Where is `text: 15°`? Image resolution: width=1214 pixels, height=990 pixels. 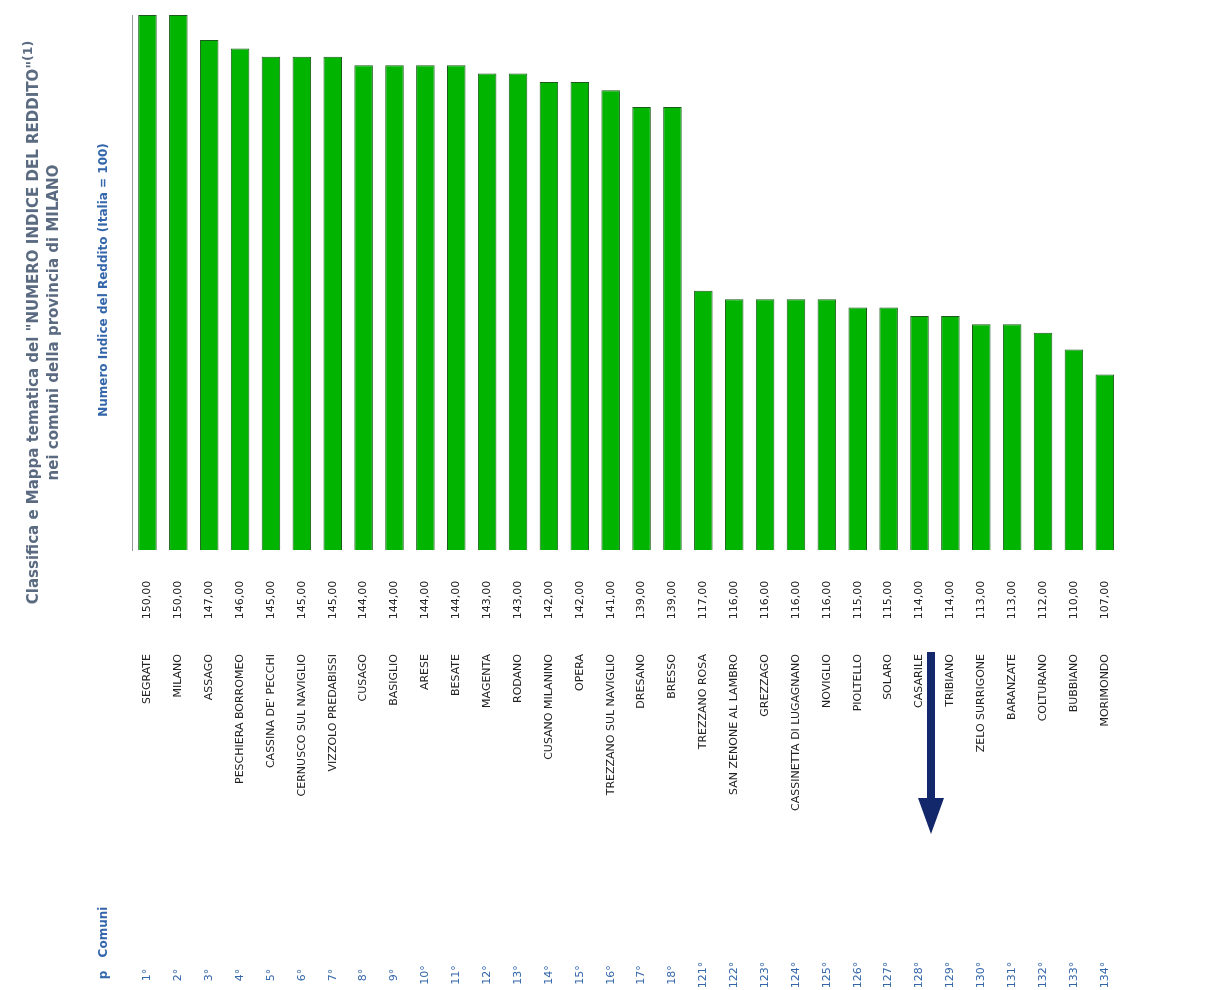 text: 15° is located at coordinates (579, 975).